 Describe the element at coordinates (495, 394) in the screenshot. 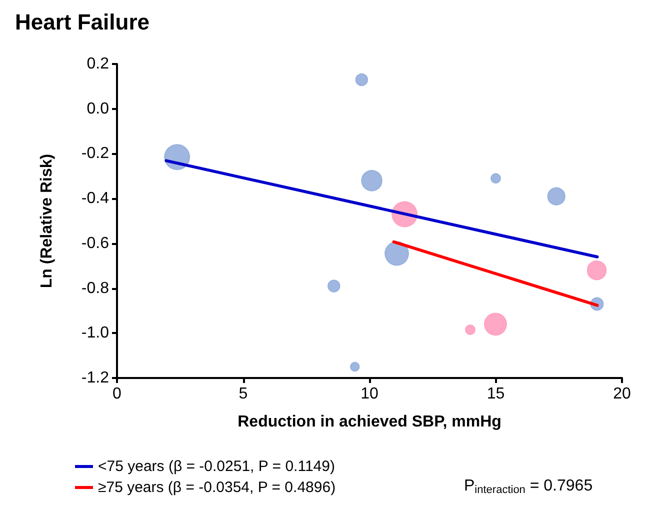

I see `x-tick-label: 15` at that location.